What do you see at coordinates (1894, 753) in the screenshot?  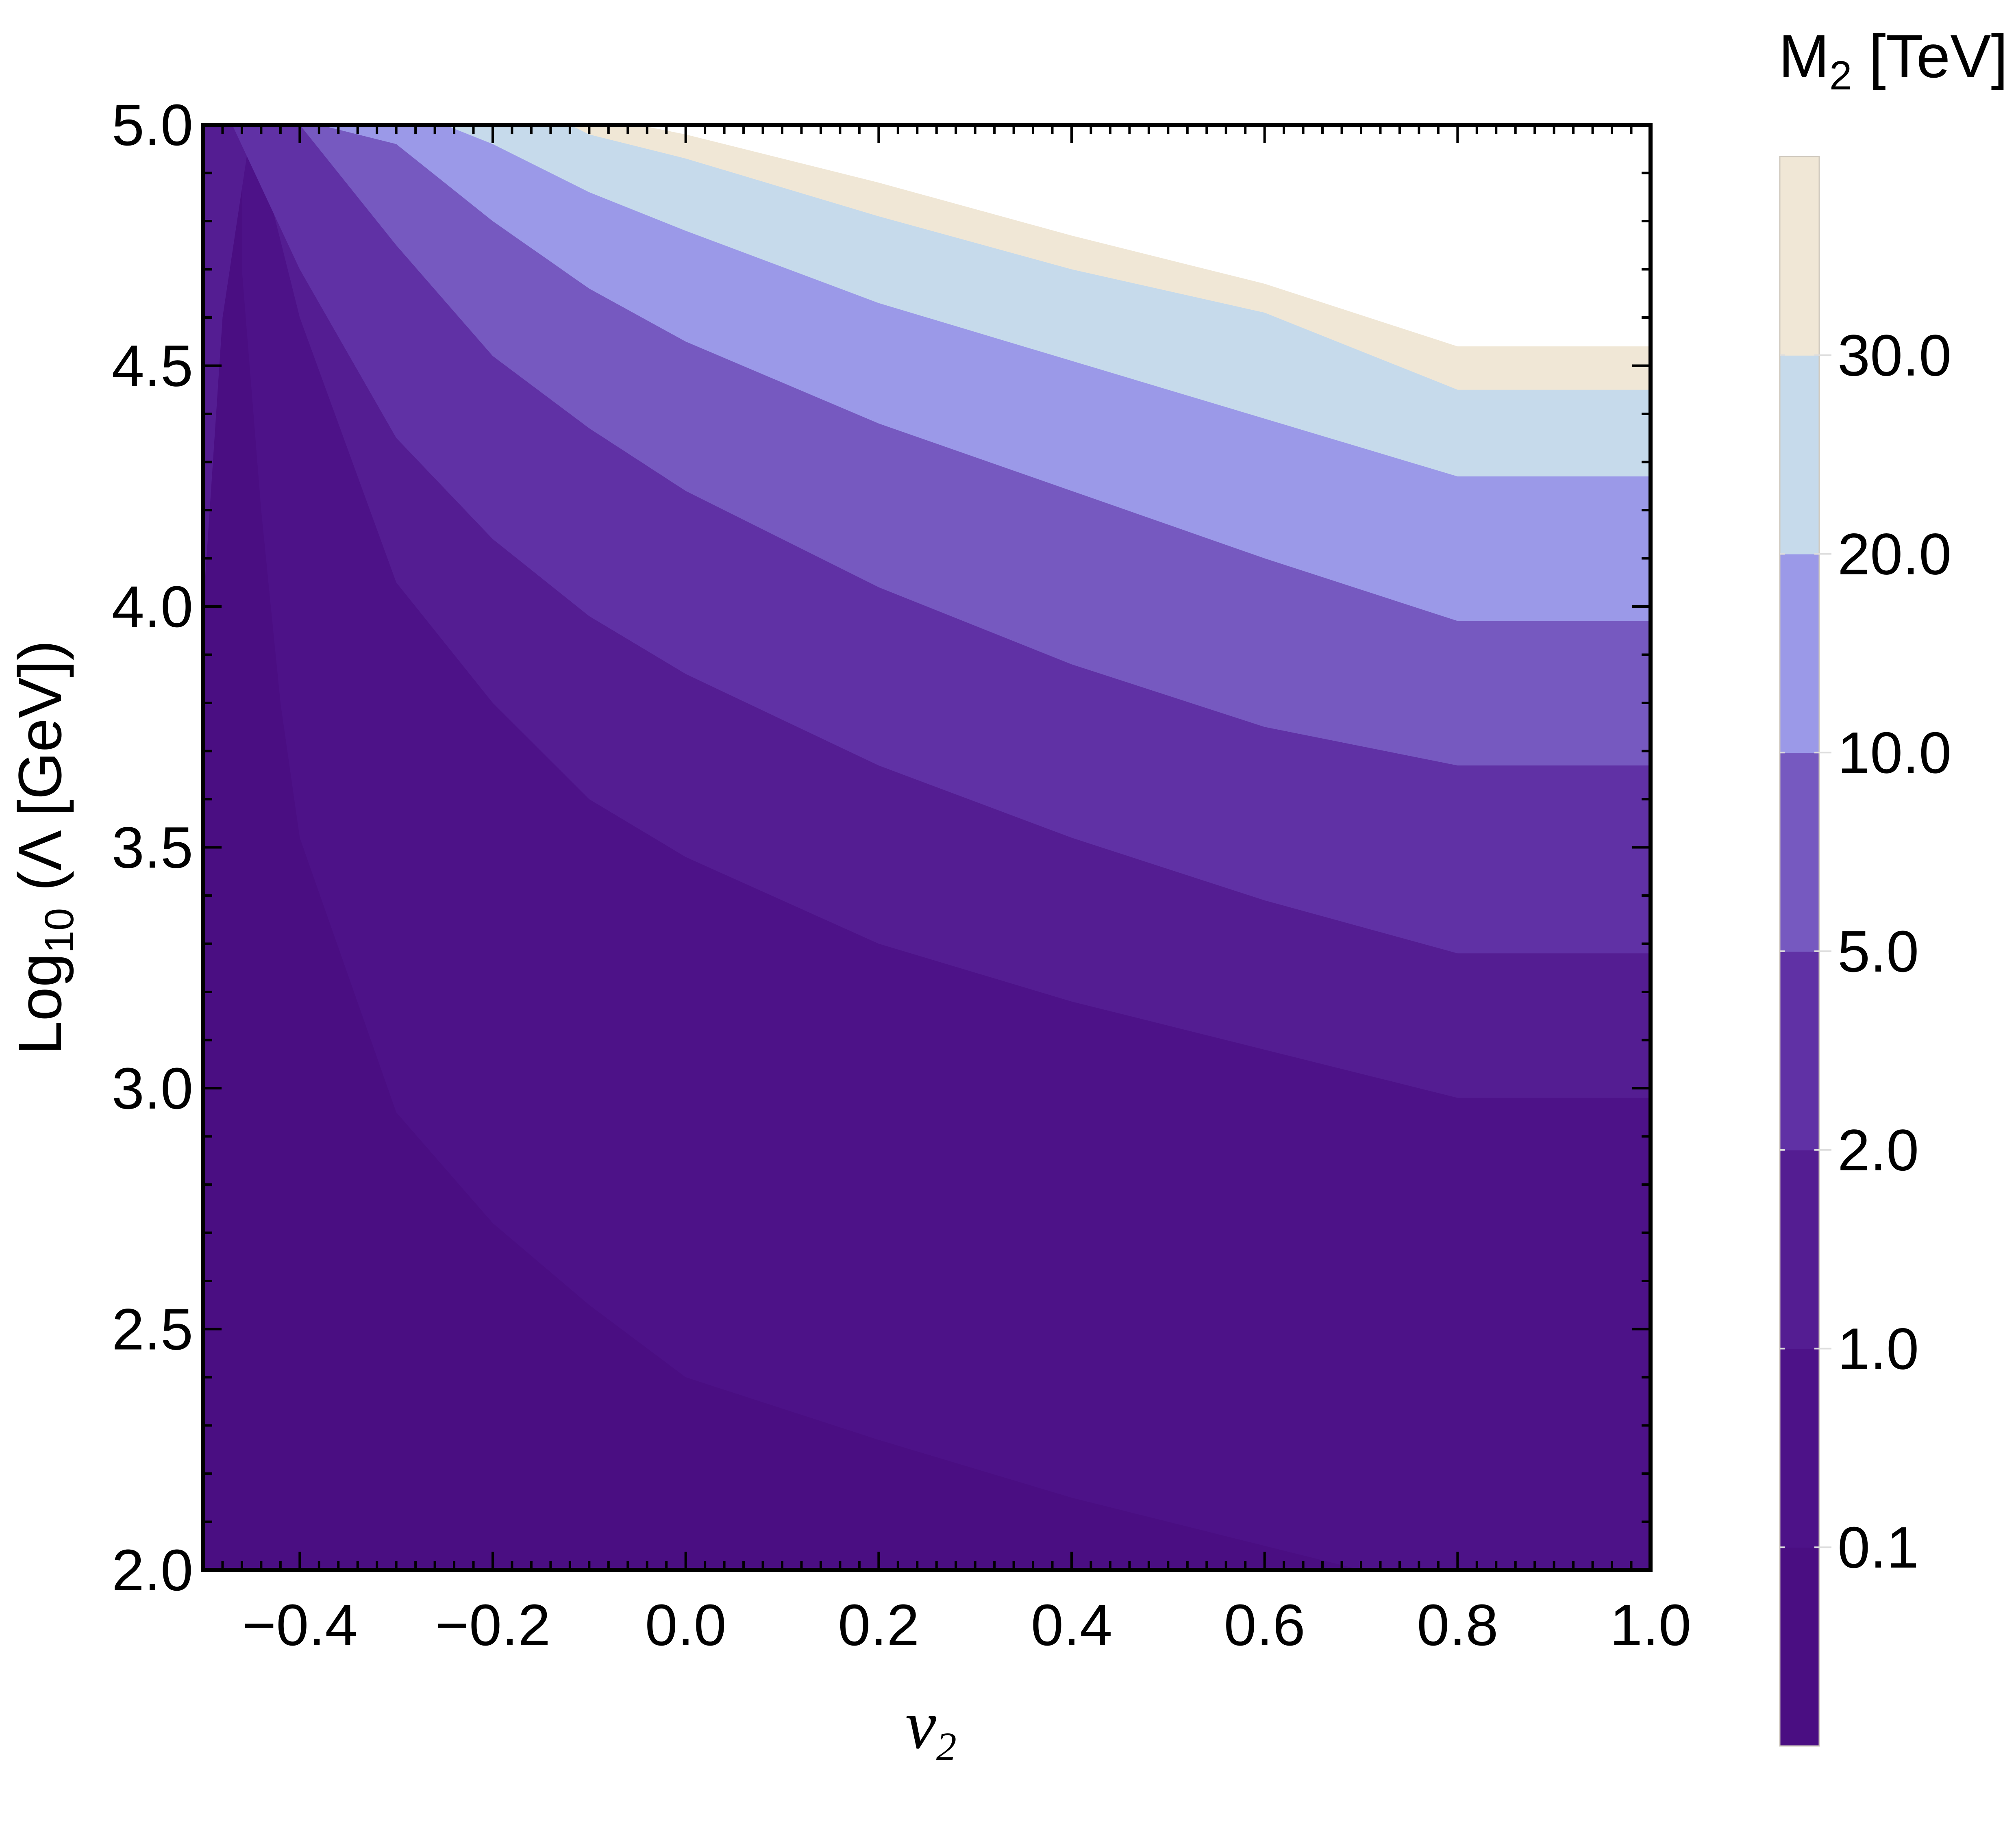 I see `colorbar-tick-label: 10.0` at bounding box center [1894, 753].